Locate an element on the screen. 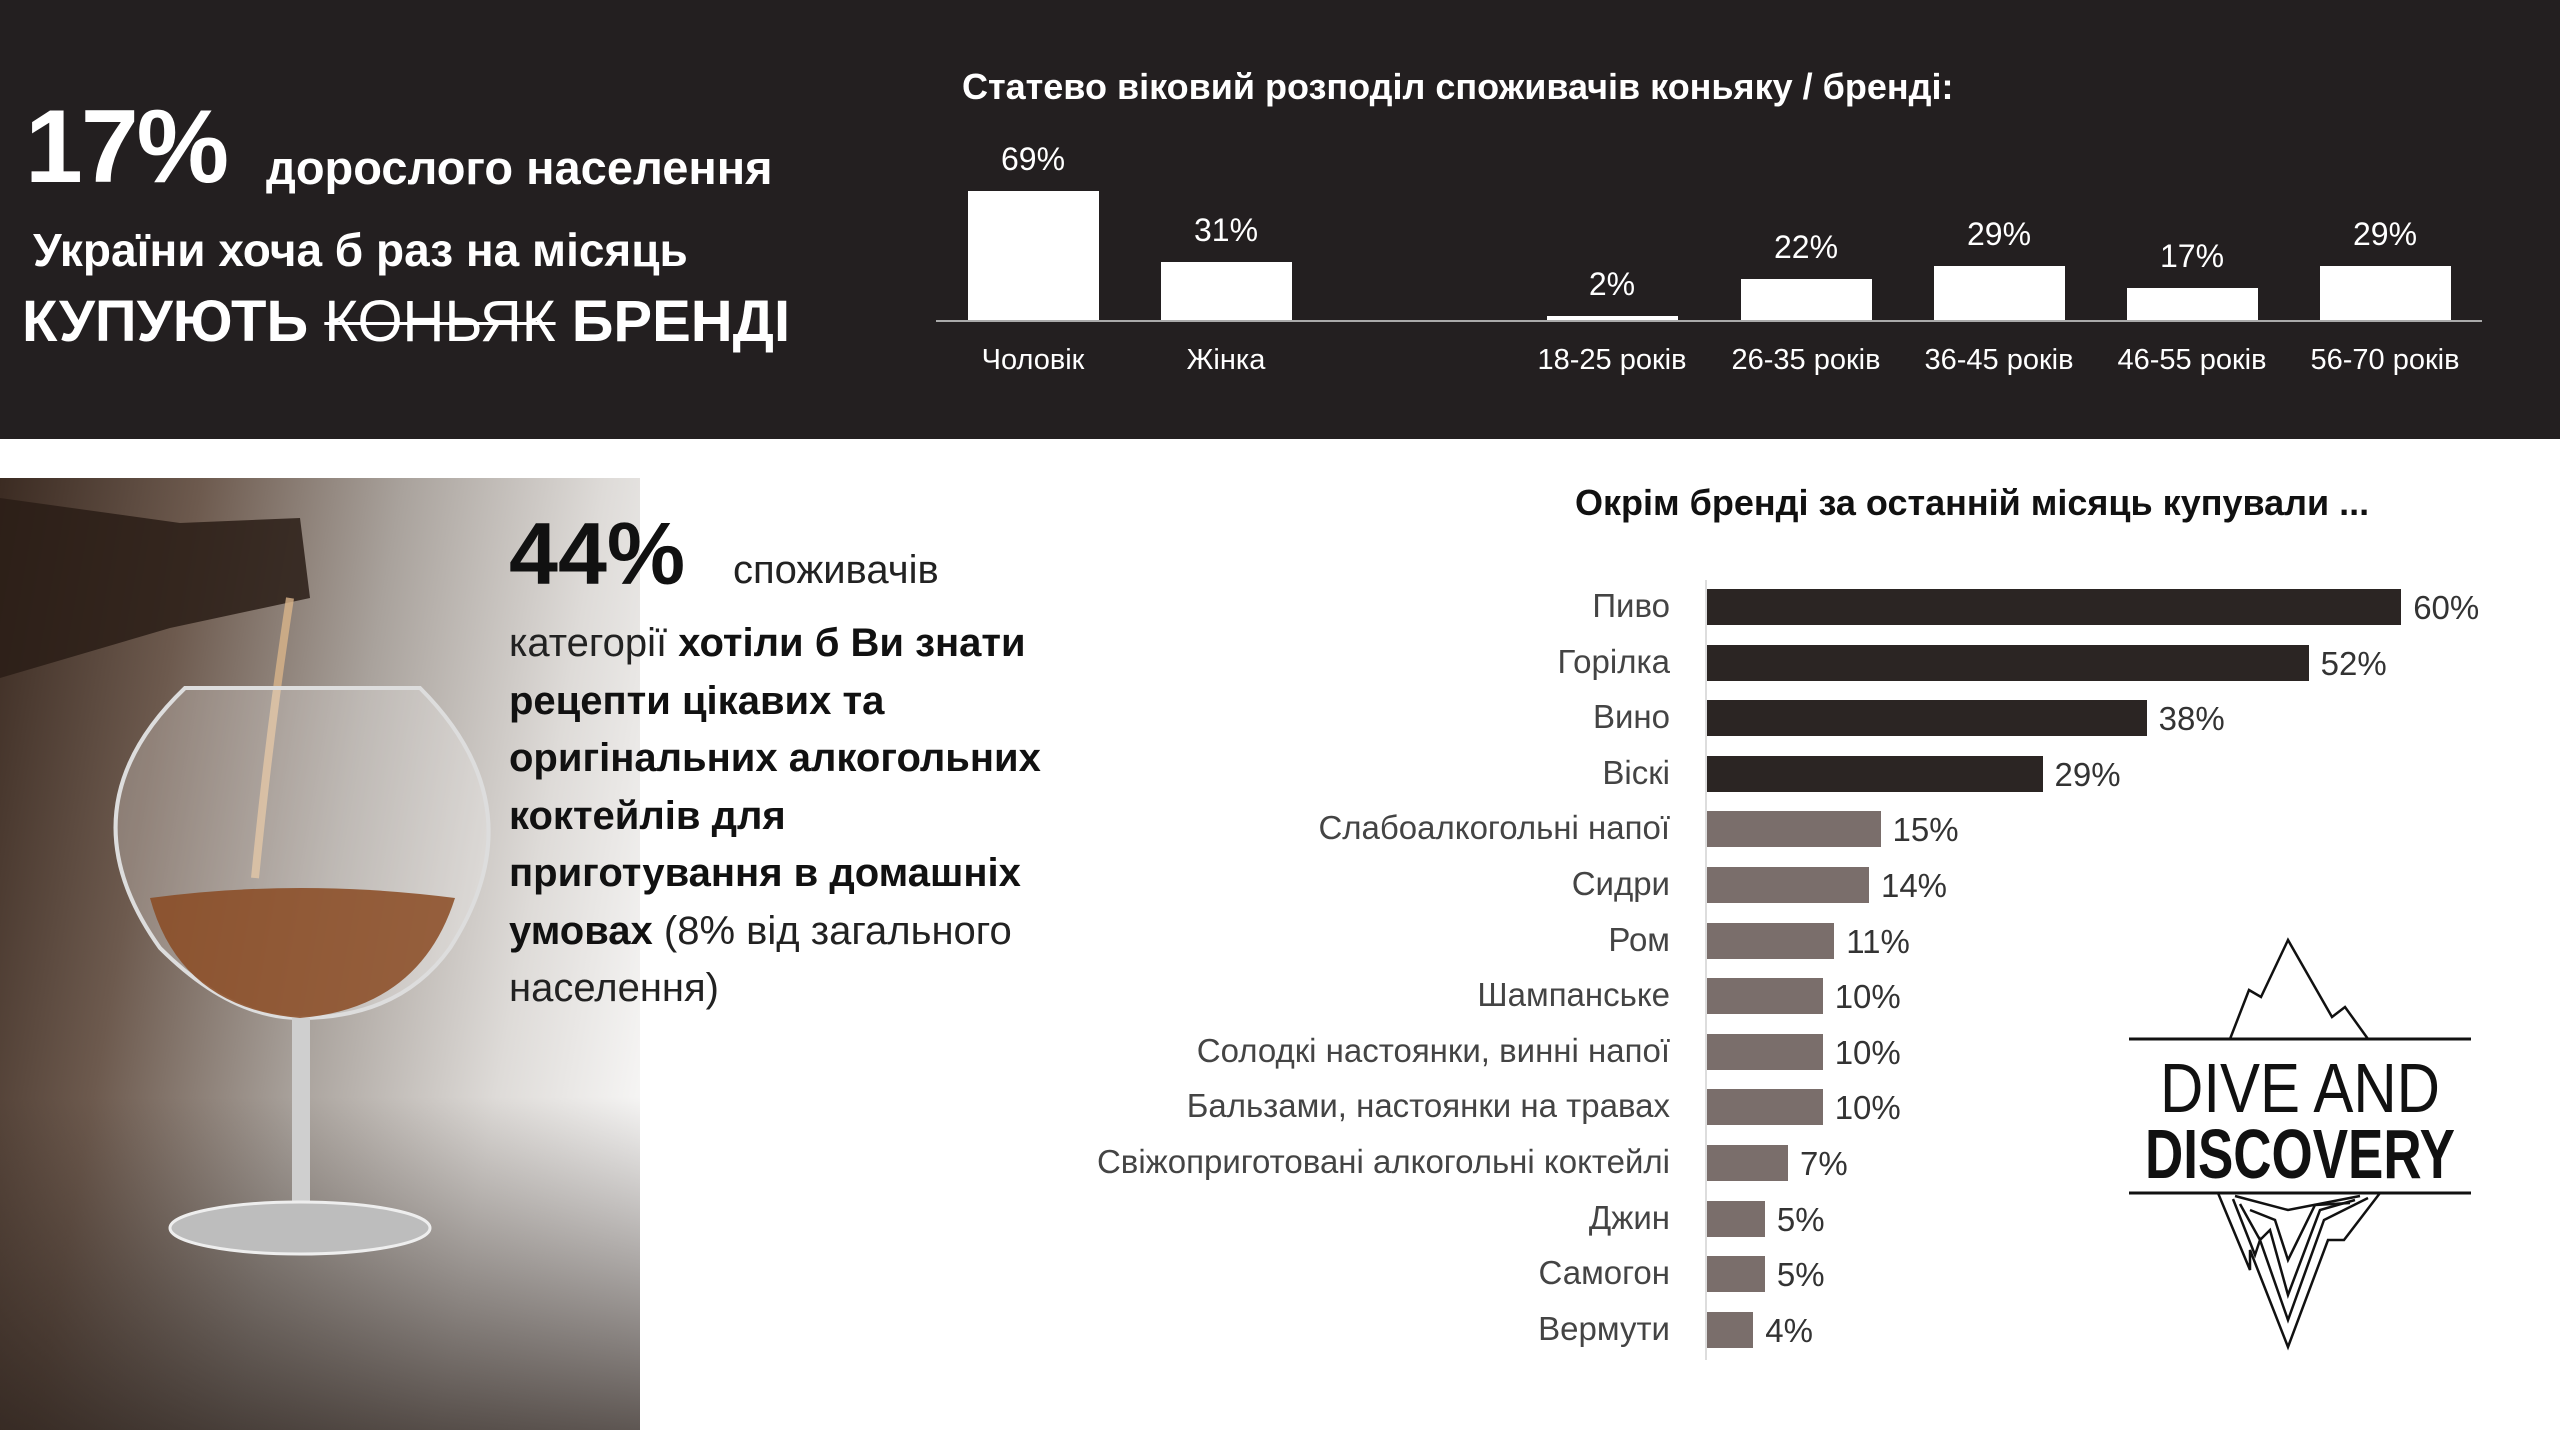 The image size is (2560, 1430). other-purchases-value-label: 4% is located at coordinates (1789, 1330).